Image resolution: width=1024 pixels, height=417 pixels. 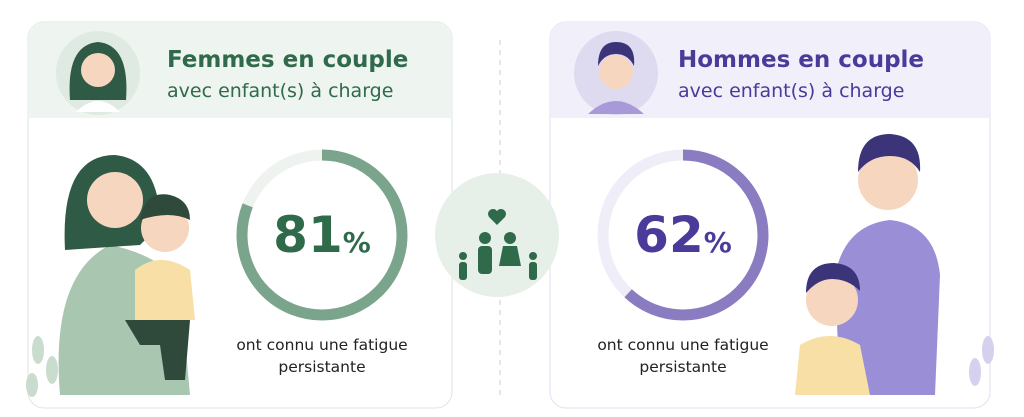 What do you see at coordinates (510, 366) in the screenshot?
I see `leaves` at bounding box center [510, 366].